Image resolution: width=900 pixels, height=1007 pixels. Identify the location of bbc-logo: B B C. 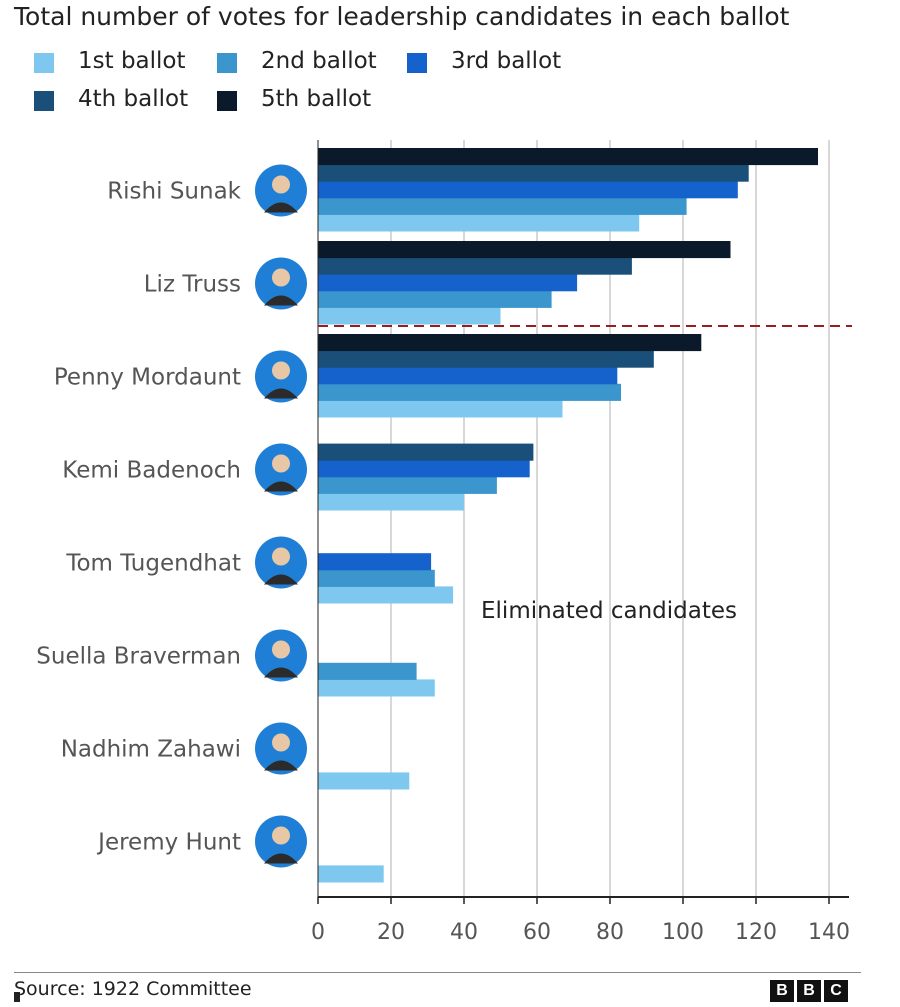
(809, 991).